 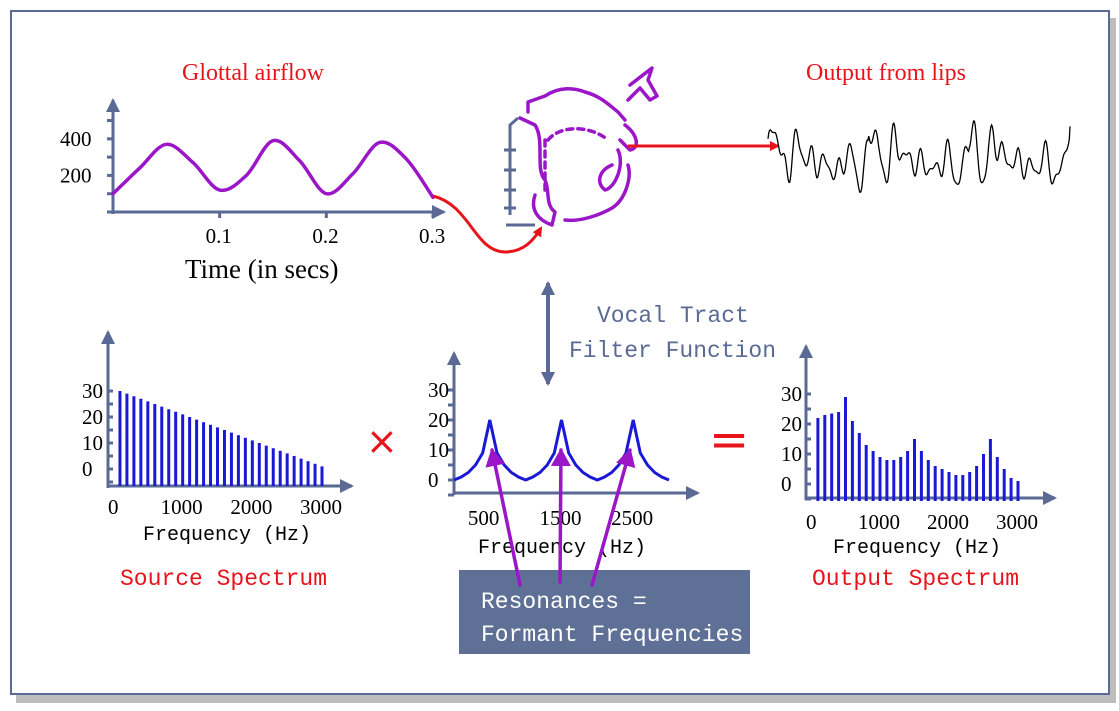 I want to click on resonances-box, so click(x=604, y=612).